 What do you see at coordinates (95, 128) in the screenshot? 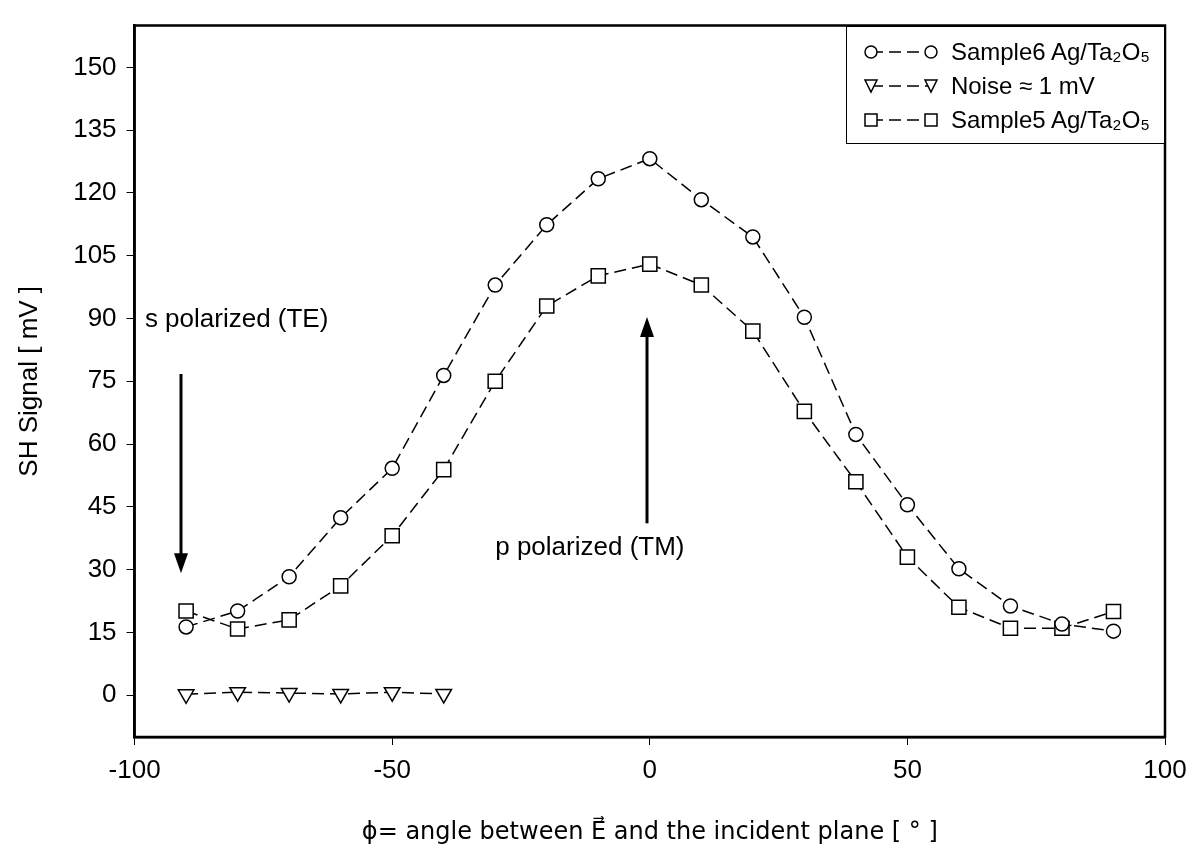
I see `y-tick-label: 135` at bounding box center [95, 128].